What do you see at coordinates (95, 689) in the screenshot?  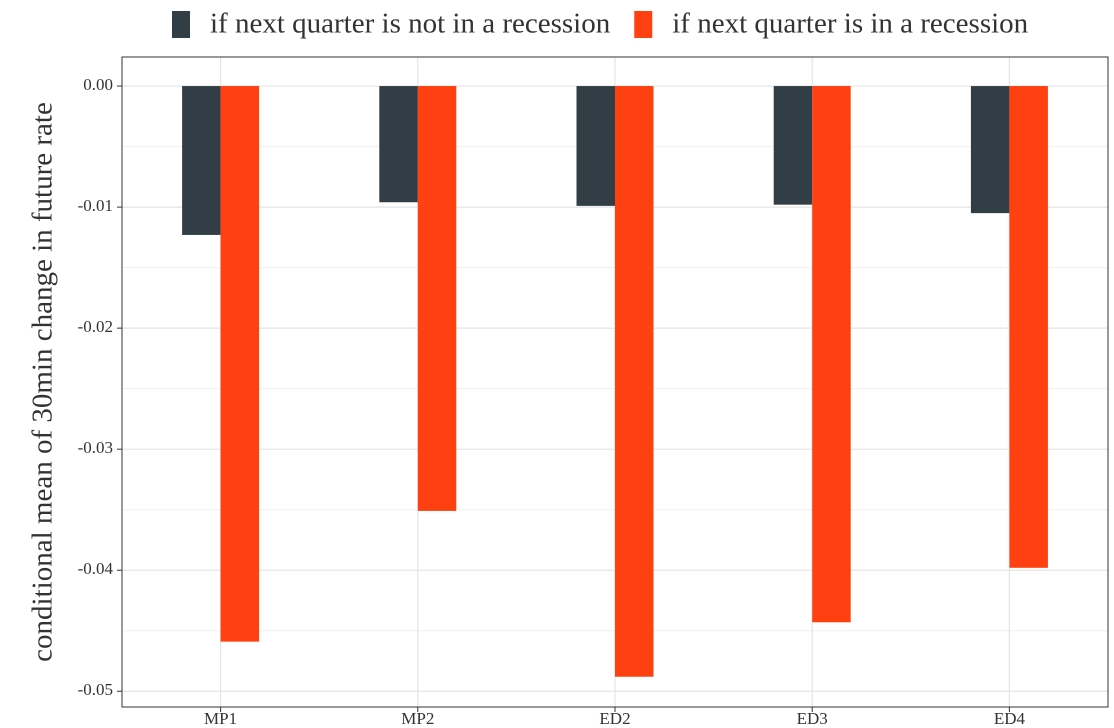 I see `y-tick-label: -0.05` at bounding box center [95, 689].